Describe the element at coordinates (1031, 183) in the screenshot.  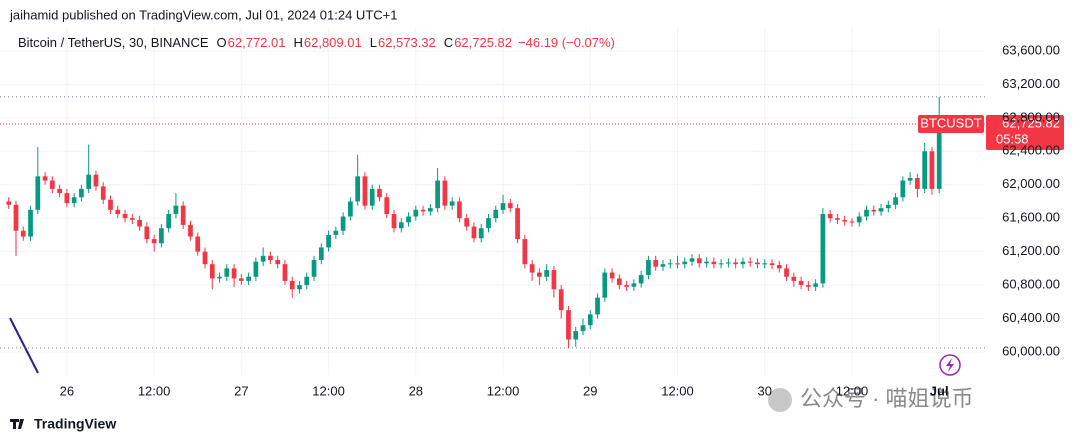
I see `y-tick-label: 62,000.00` at that location.